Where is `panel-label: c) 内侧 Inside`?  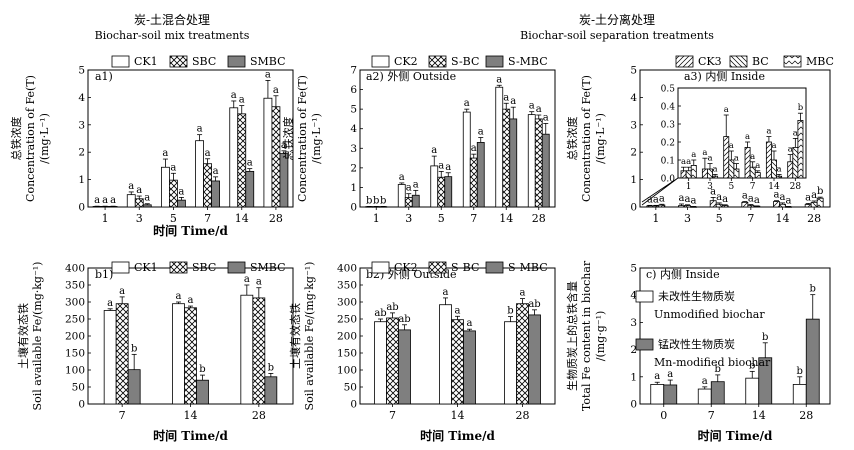 panel-label: c) 内侧 Inside is located at coordinates (683, 274).